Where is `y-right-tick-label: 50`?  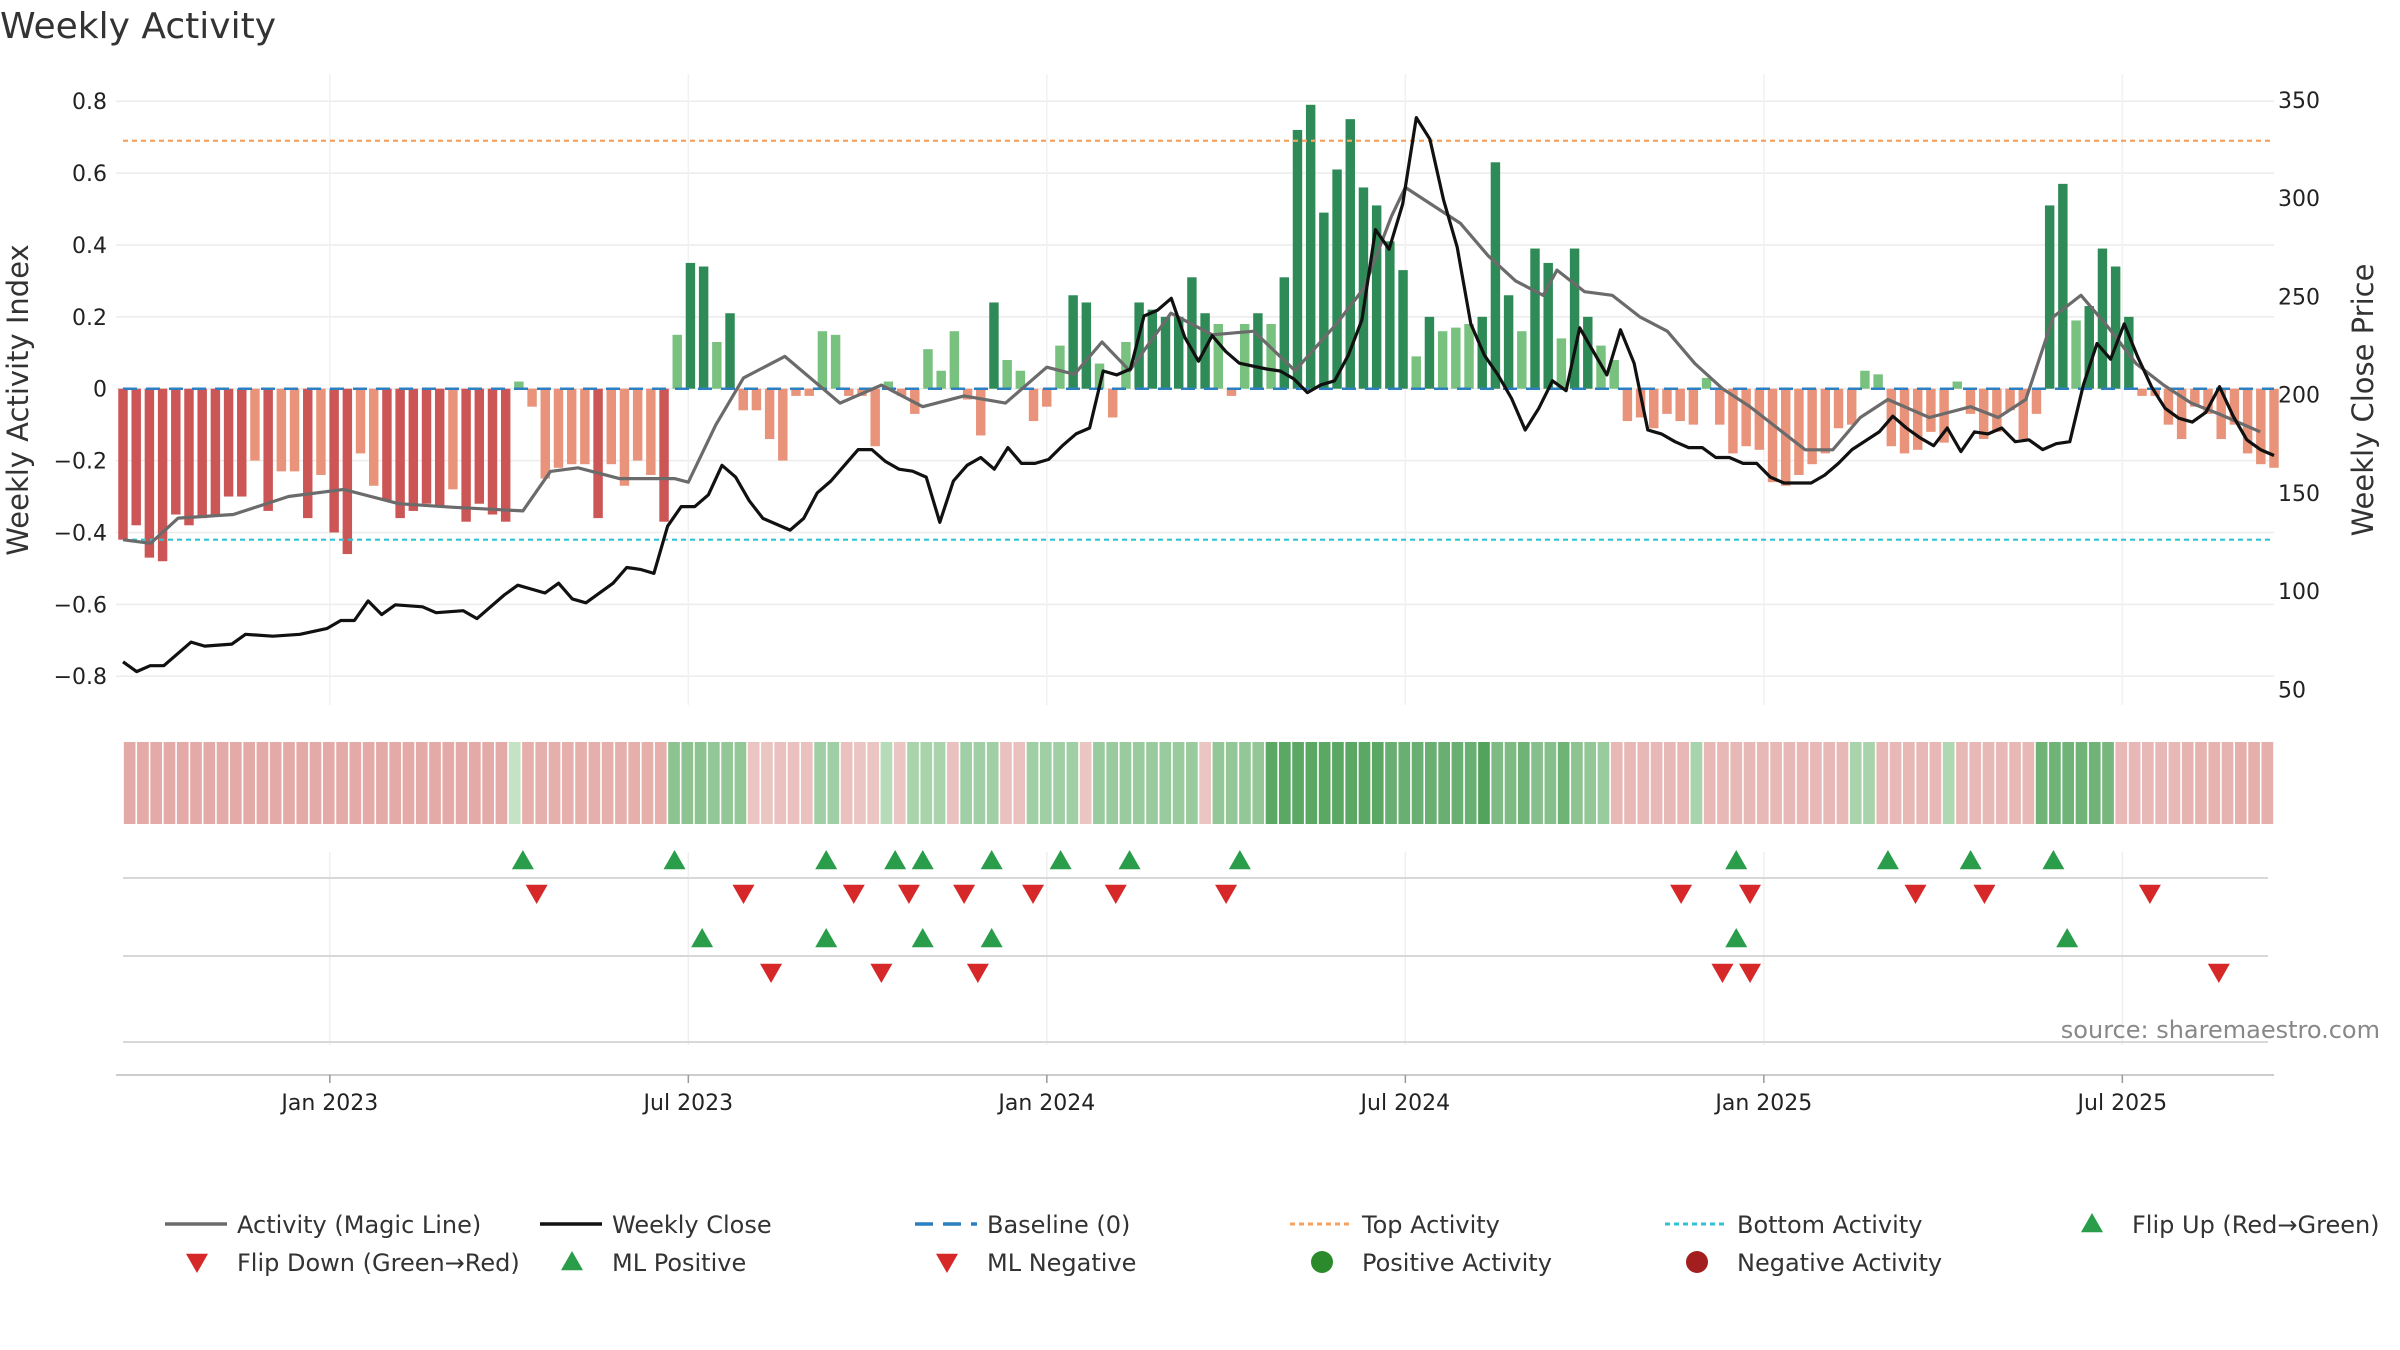
y-right-tick-label: 50 is located at coordinates (2292, 690).